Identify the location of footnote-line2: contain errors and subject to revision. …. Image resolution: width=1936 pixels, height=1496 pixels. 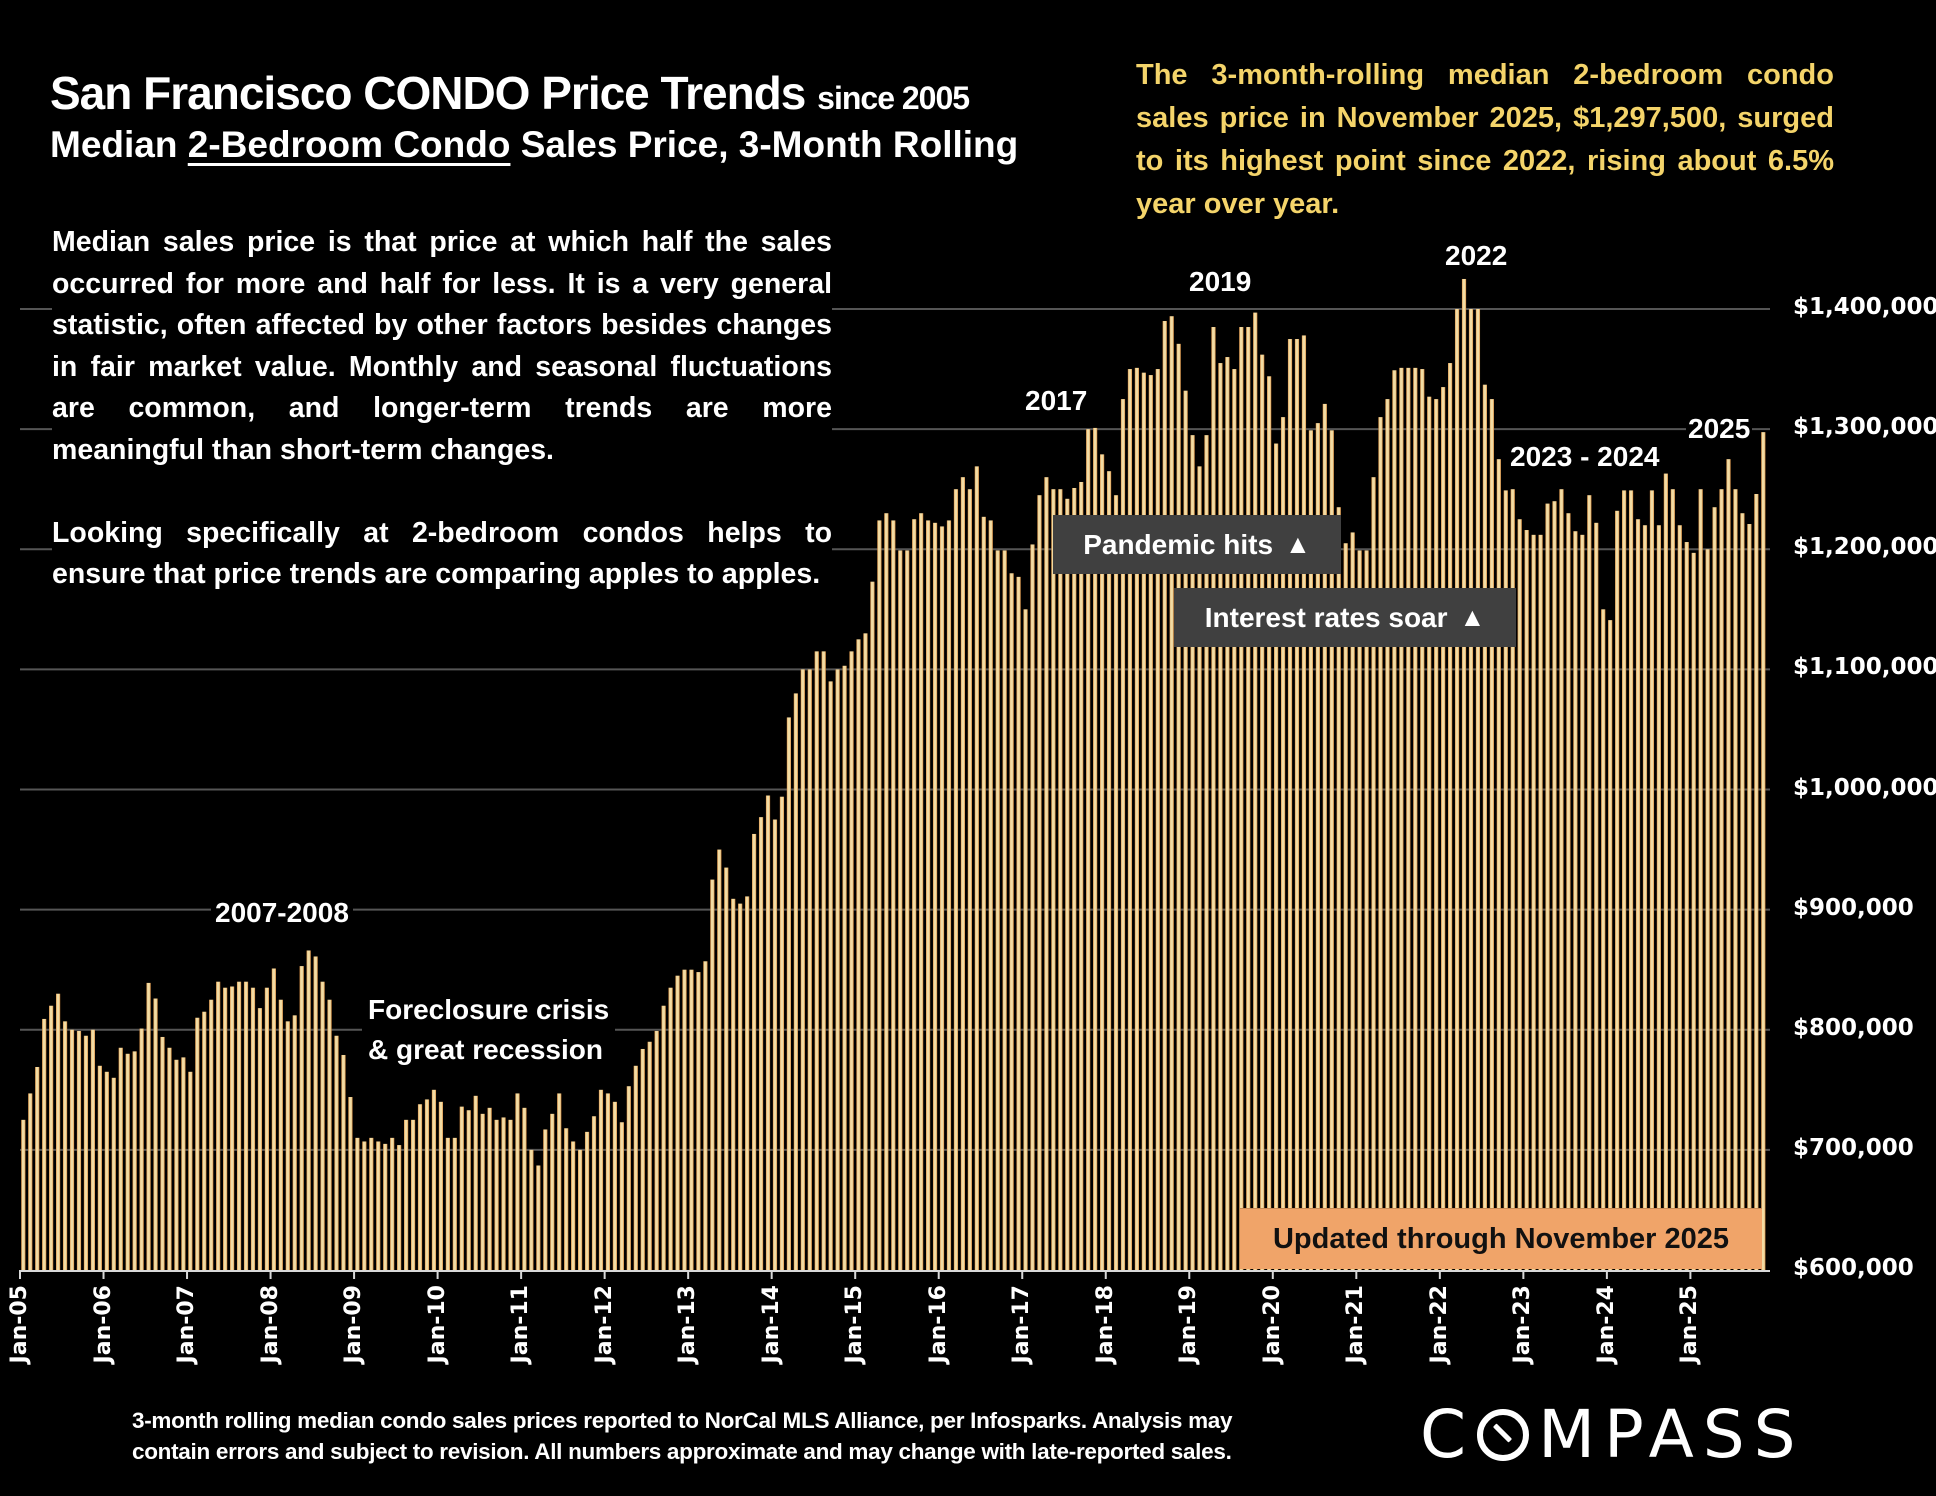
(682, 1451).